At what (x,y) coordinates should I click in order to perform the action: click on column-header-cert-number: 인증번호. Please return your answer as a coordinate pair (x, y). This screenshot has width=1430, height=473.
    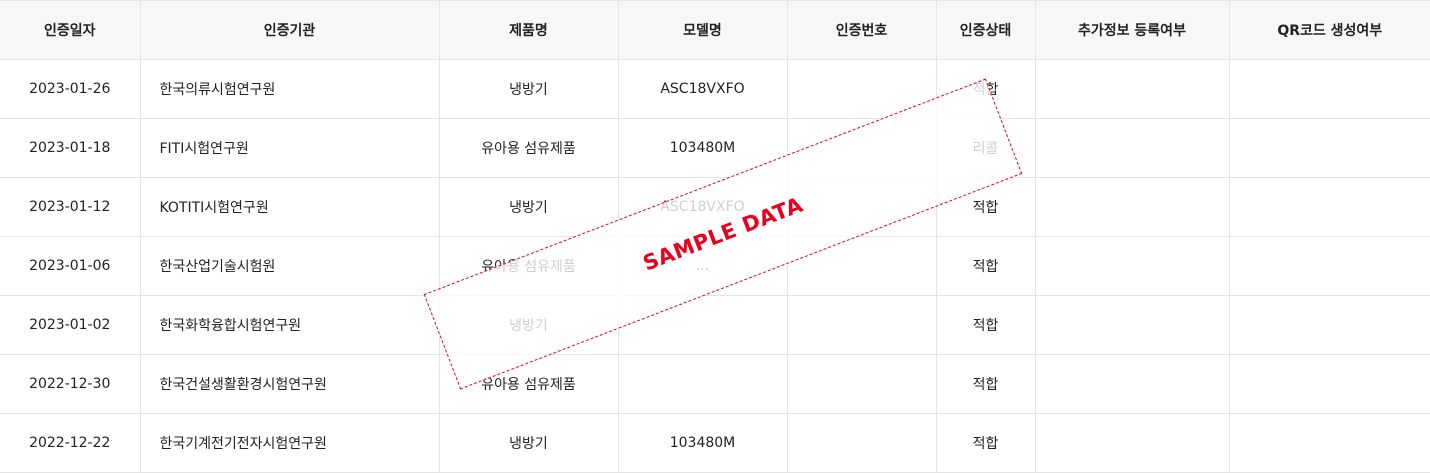
    Looking at the image, I should click on (861, 30).